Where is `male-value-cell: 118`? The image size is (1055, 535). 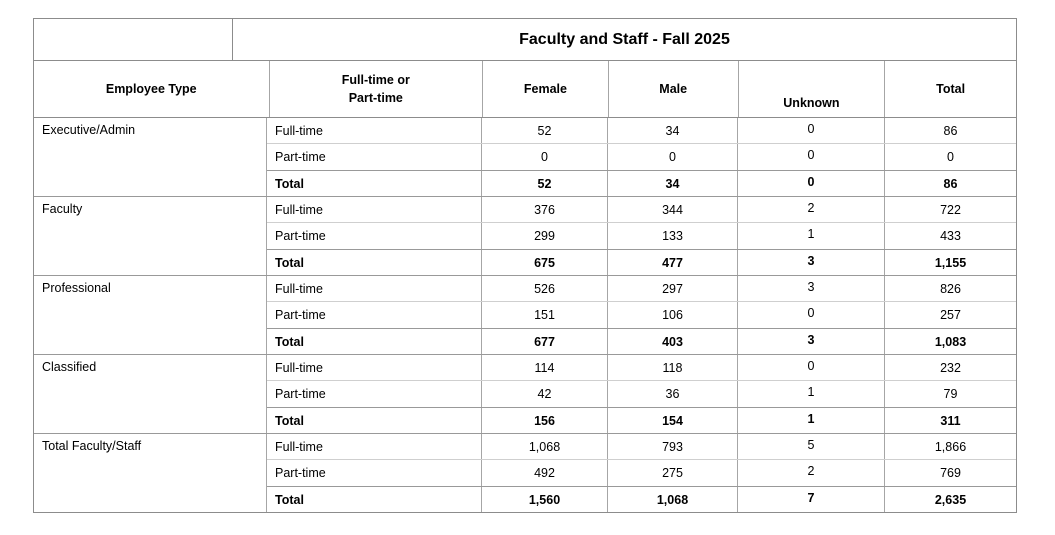 male-value-cell: 118 is located at coordinates (672, 367).